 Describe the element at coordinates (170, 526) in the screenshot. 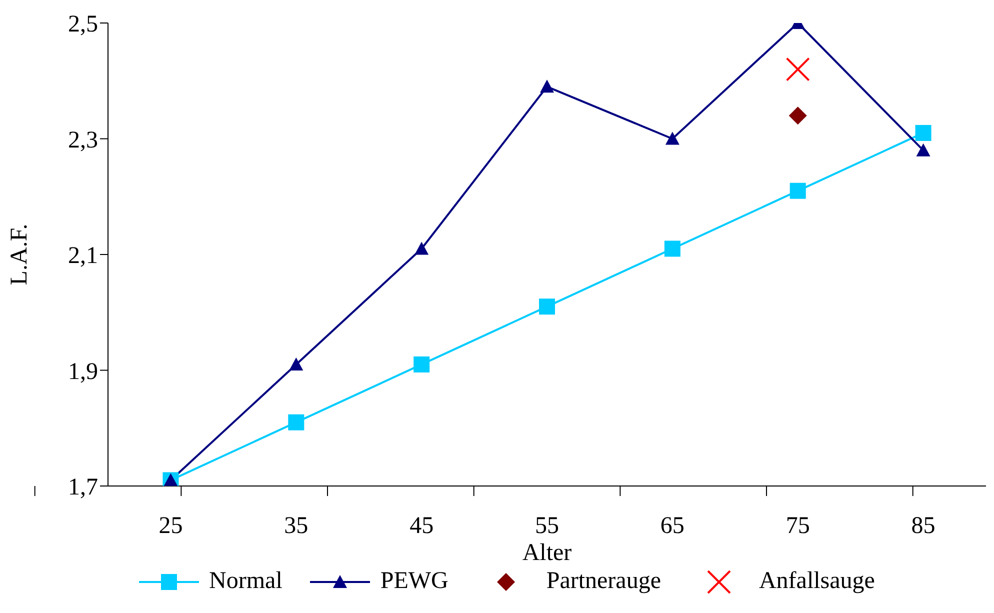

I see `x-tick-label: 25` at that location.